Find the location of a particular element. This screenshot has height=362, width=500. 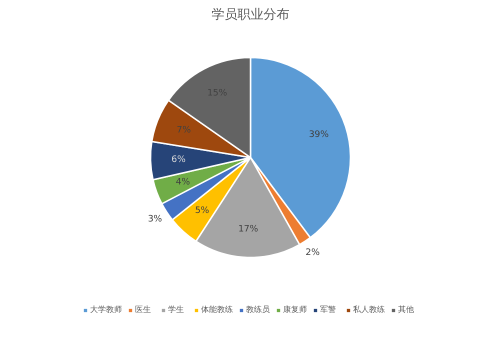

data-label: 17% is located at coordinates (248, 229).